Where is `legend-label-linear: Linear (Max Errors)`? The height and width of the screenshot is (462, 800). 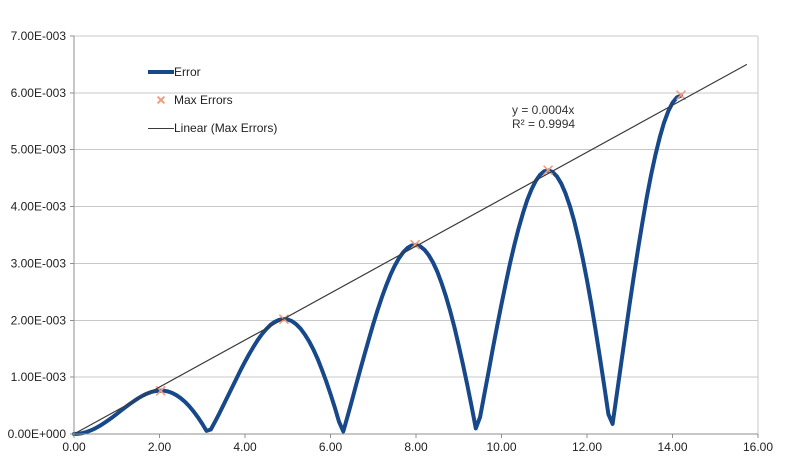
legend-label-linear: Linear (Max Errors) is located at coordinates (226, 128).